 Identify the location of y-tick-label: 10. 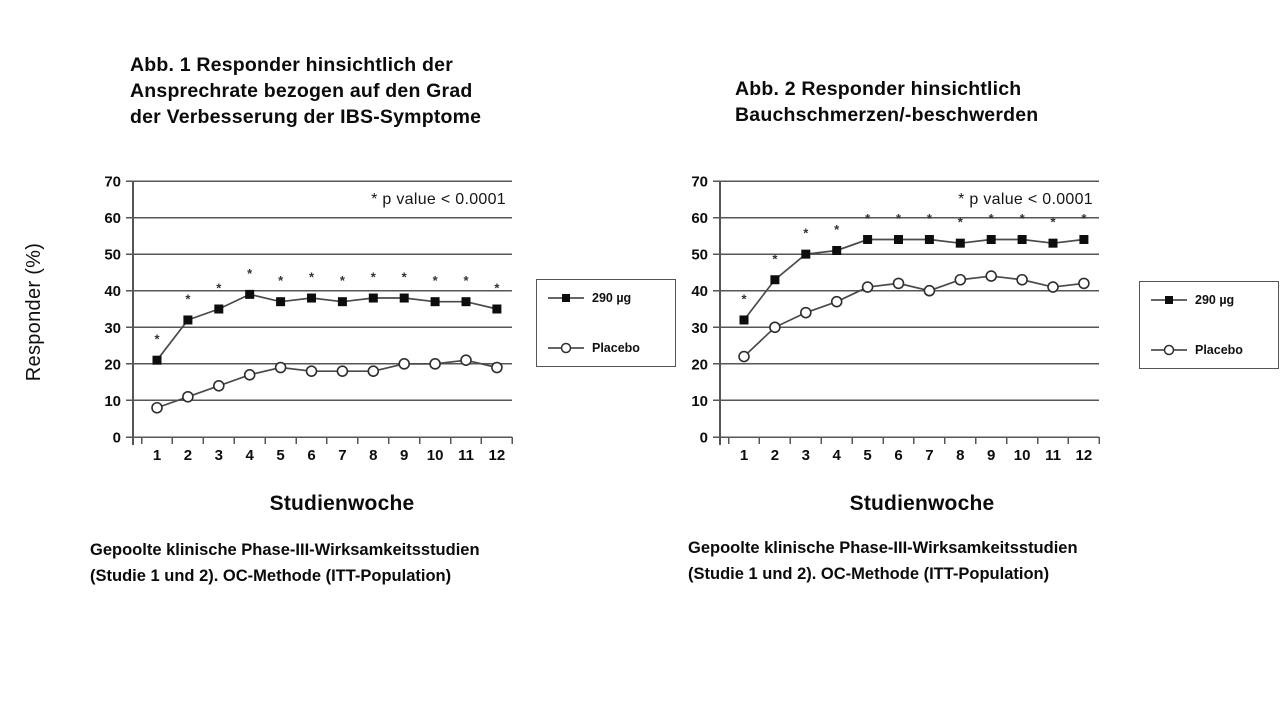
(699, 401).